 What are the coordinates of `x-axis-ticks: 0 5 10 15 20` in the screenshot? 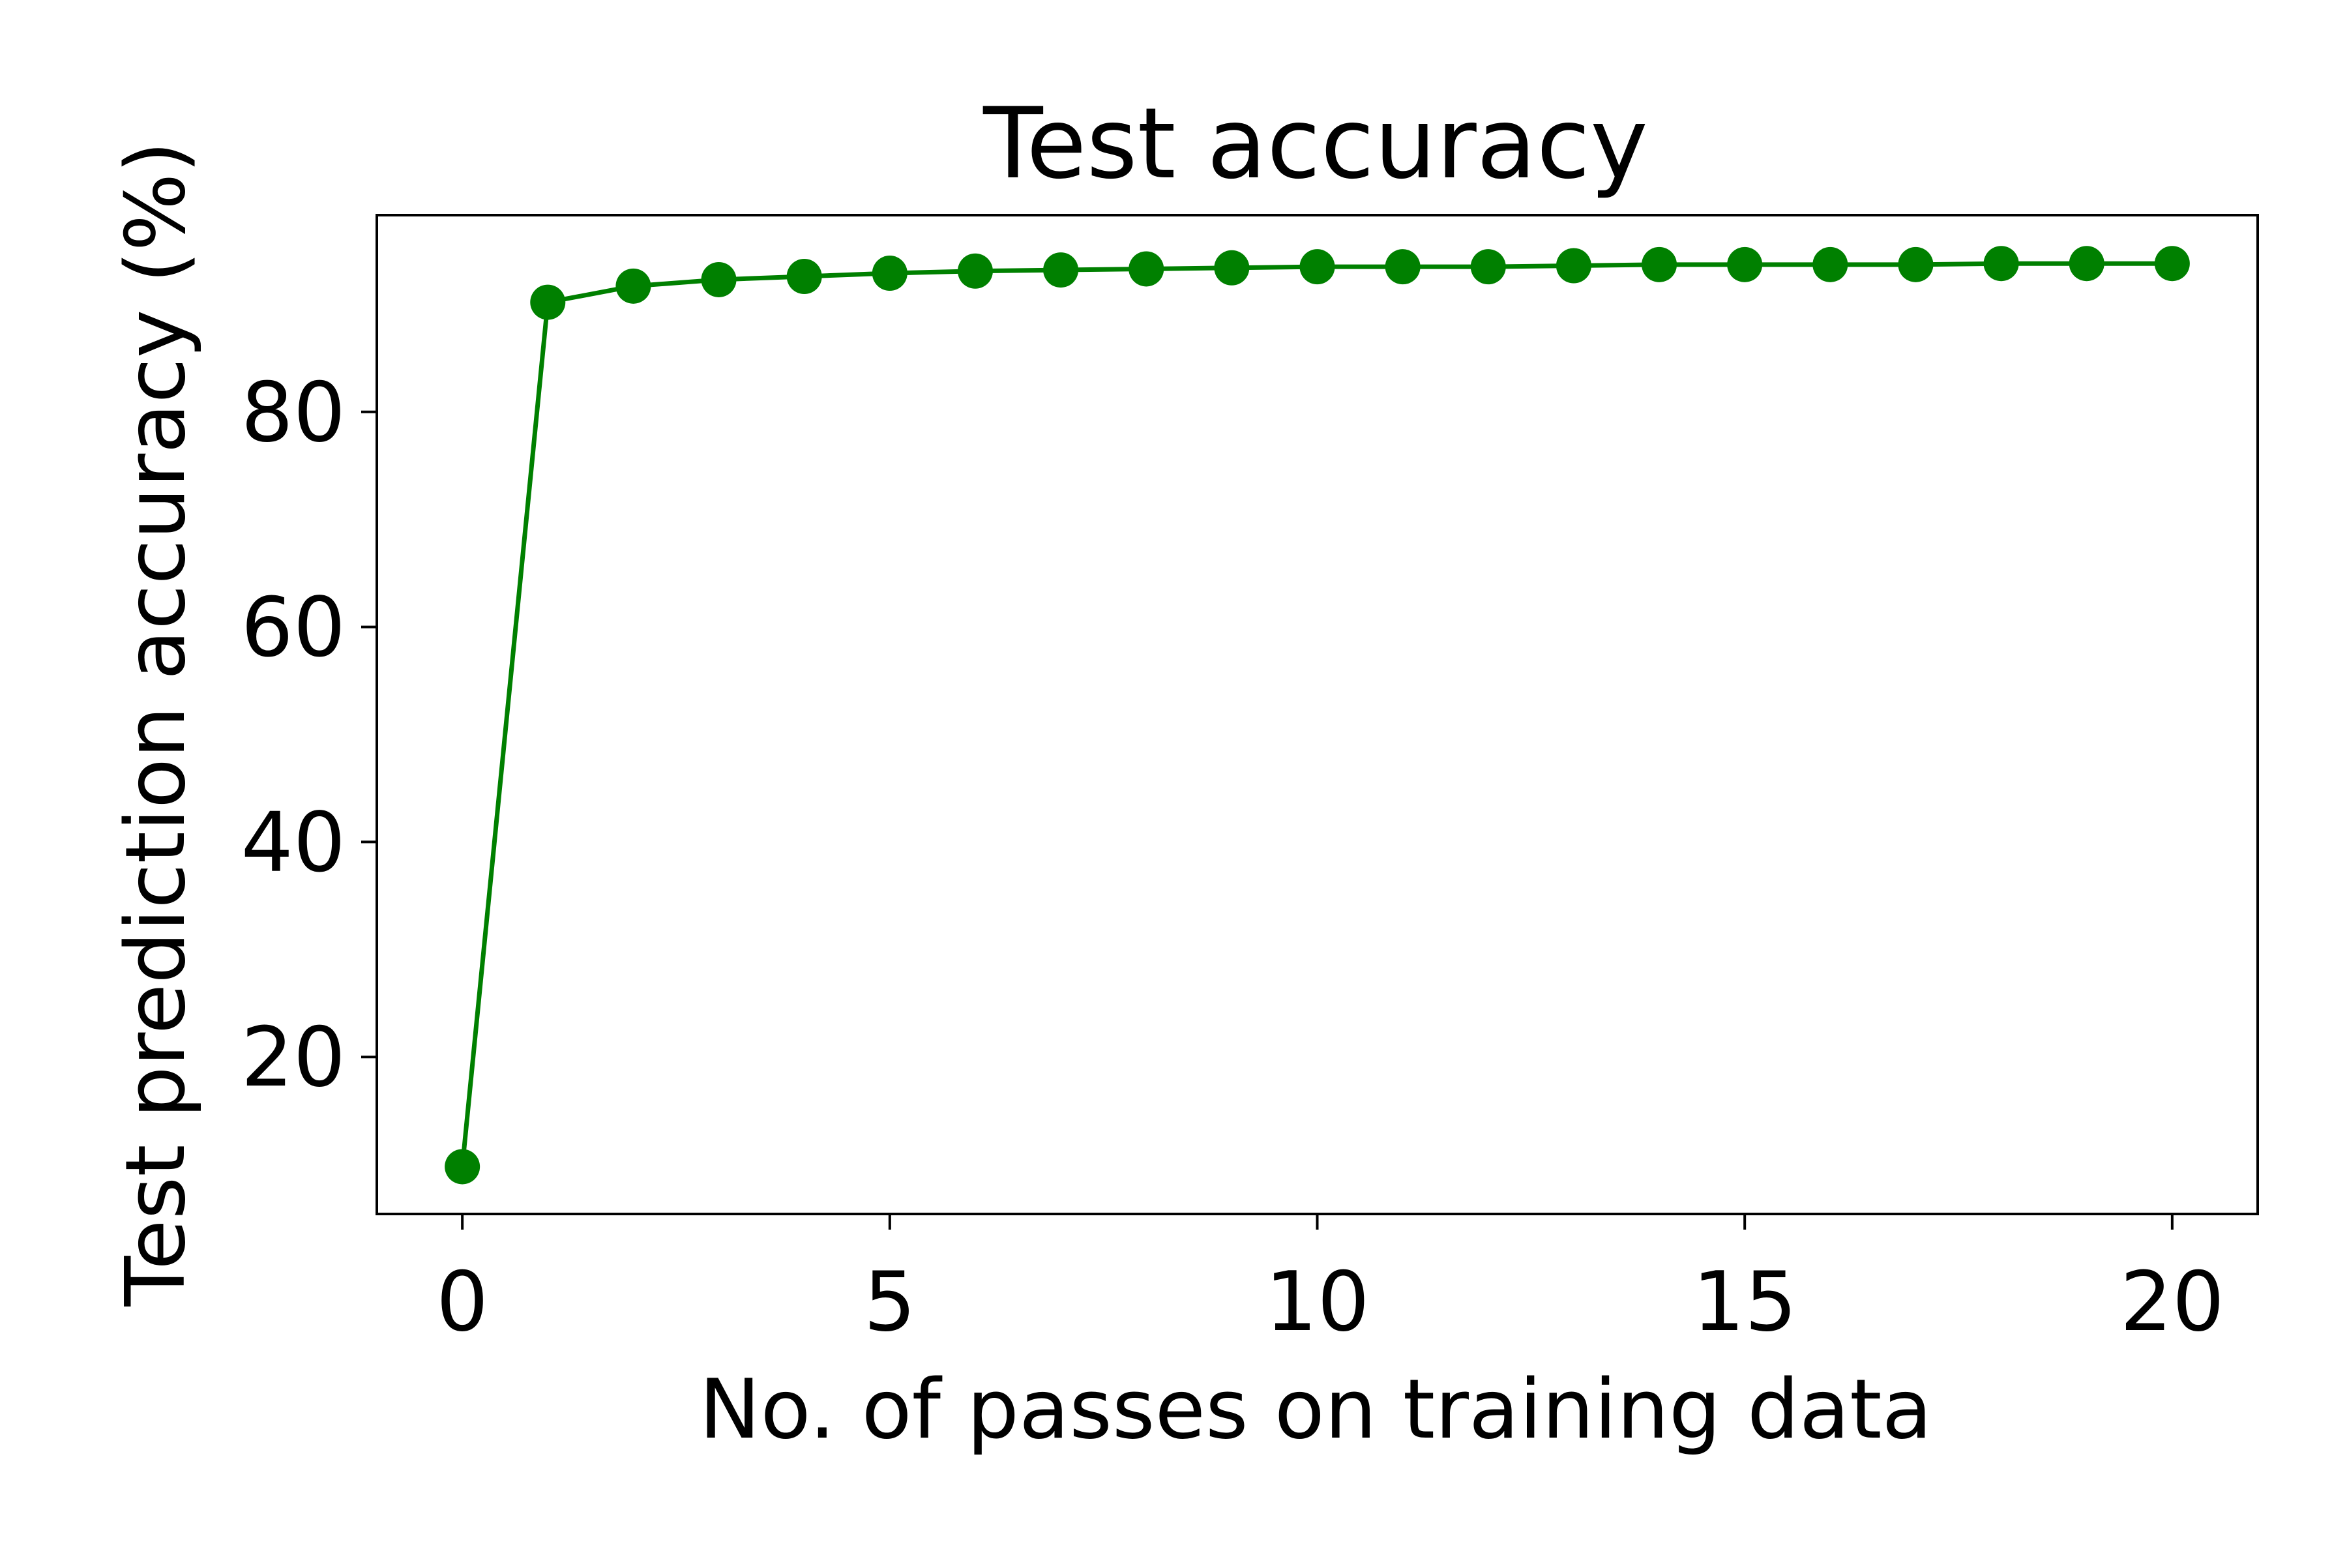 It's located at (1330, 1282).